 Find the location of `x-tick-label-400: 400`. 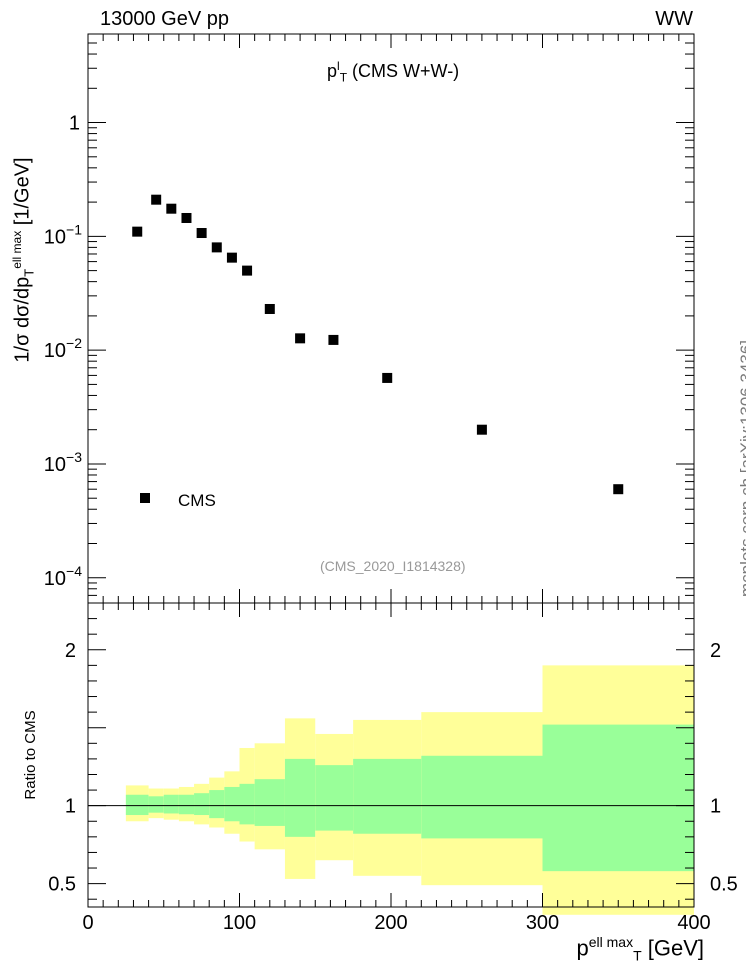

x-tick-label-400: 400 is located at coordinates (693, 923).